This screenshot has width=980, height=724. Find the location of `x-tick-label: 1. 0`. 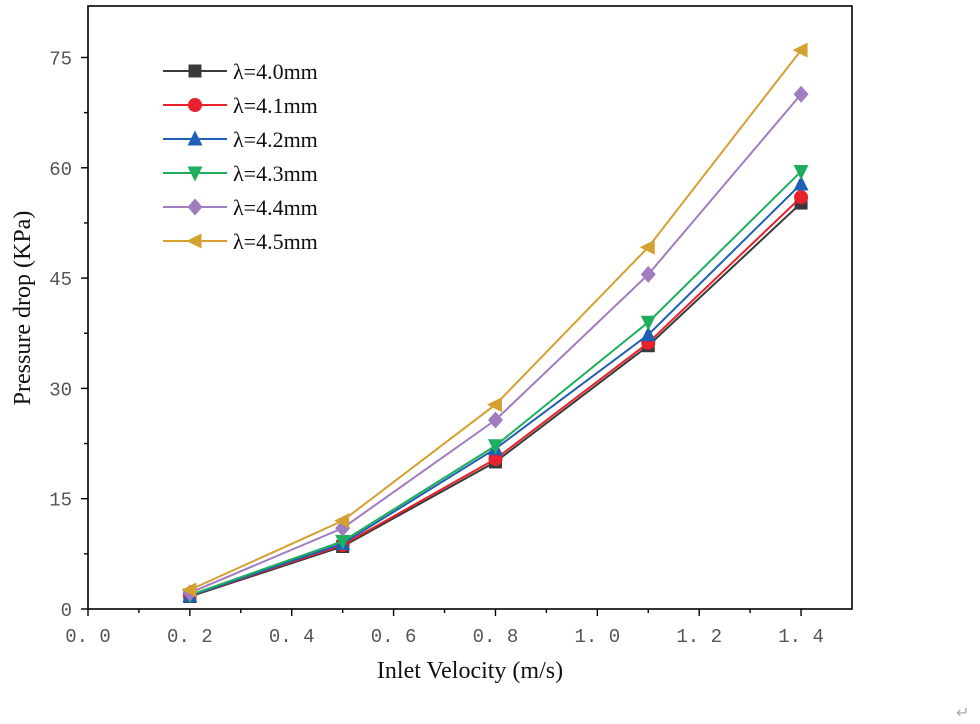

x-tick-label: 1. 0 is located at coordinates (598, 637).